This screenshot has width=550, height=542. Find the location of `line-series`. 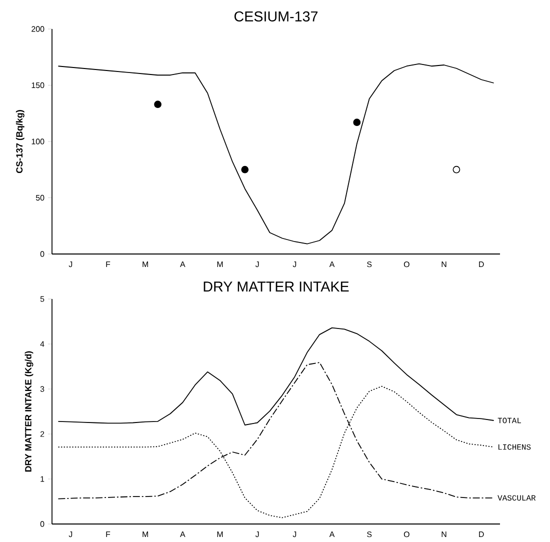

line-series is located at coordinates (276, 376).